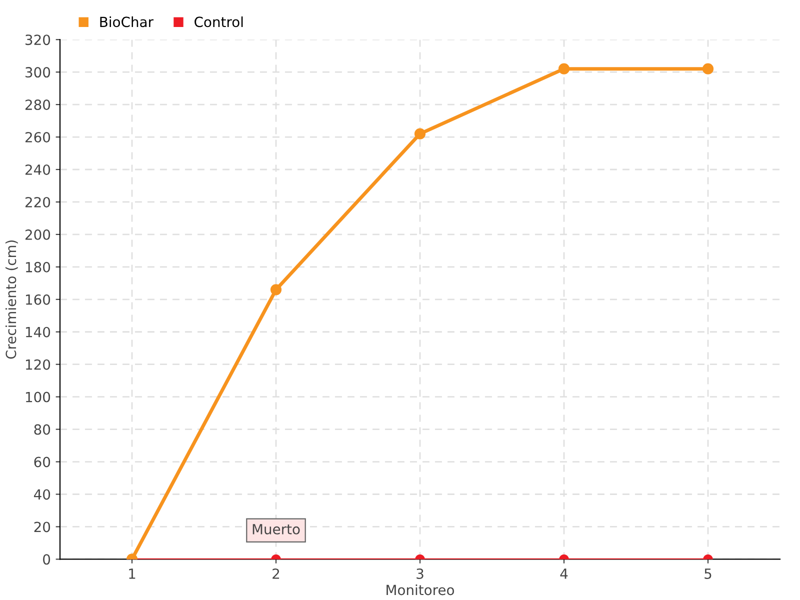  What do you see at coordinates (708, 573) in the screenshot?
I see `x-tick-label: 5` at bounding box center [708, 573].